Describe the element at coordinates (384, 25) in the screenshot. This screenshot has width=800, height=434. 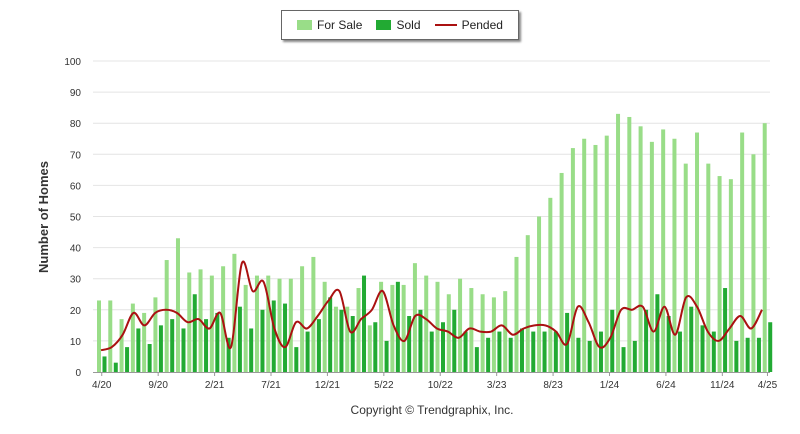
I see `sold-swatch` at that location.